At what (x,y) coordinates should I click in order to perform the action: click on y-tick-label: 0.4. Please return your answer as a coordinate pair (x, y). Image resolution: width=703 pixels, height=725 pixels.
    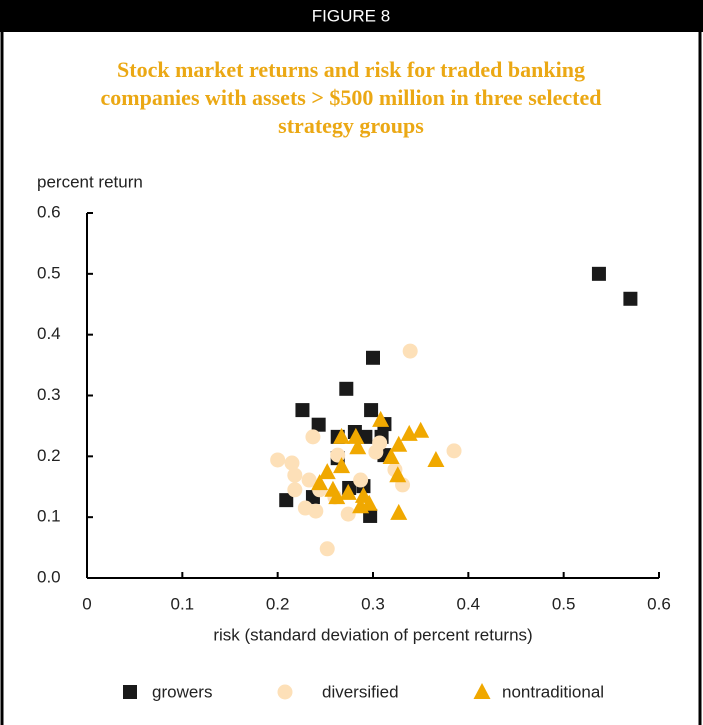
    Looking at the image, I should click on (49, 333).